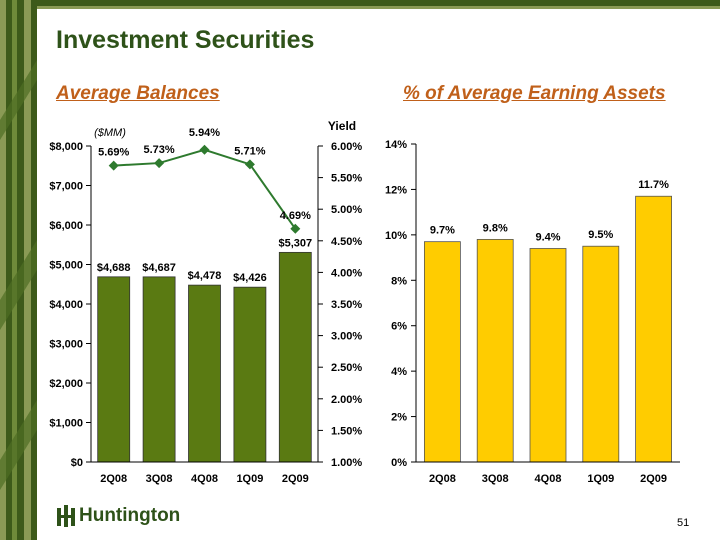  What do you see at coordinates (295, 243) in the screenshot?
I see `bar-value-label: $5,307` at bounding box center [295, 243].